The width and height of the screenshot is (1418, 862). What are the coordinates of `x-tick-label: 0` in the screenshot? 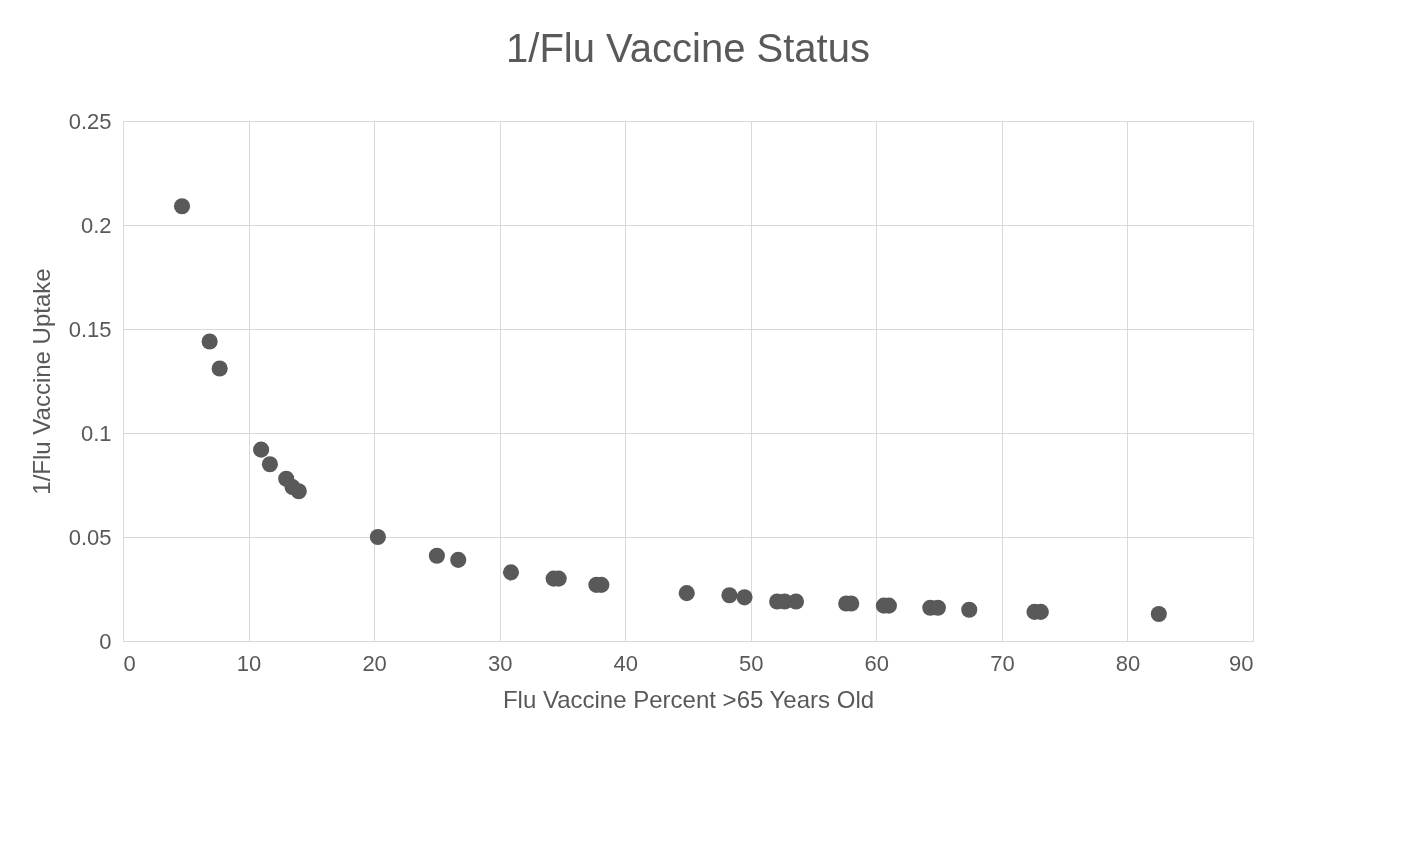 It's located at (129, 663).